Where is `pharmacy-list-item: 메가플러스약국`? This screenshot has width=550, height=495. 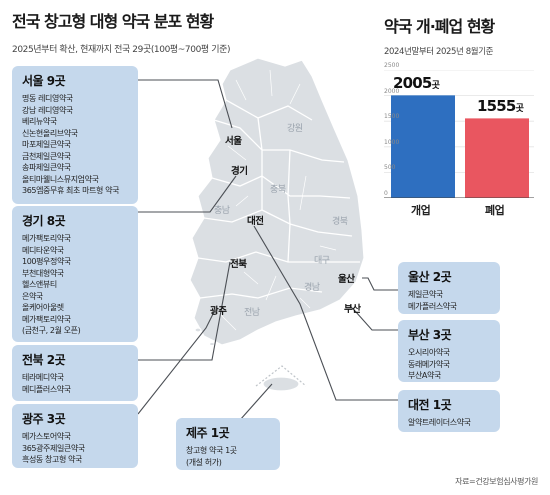 pharmacy-list-item: 메가플러스약국 is located at coordinates (432, 306).